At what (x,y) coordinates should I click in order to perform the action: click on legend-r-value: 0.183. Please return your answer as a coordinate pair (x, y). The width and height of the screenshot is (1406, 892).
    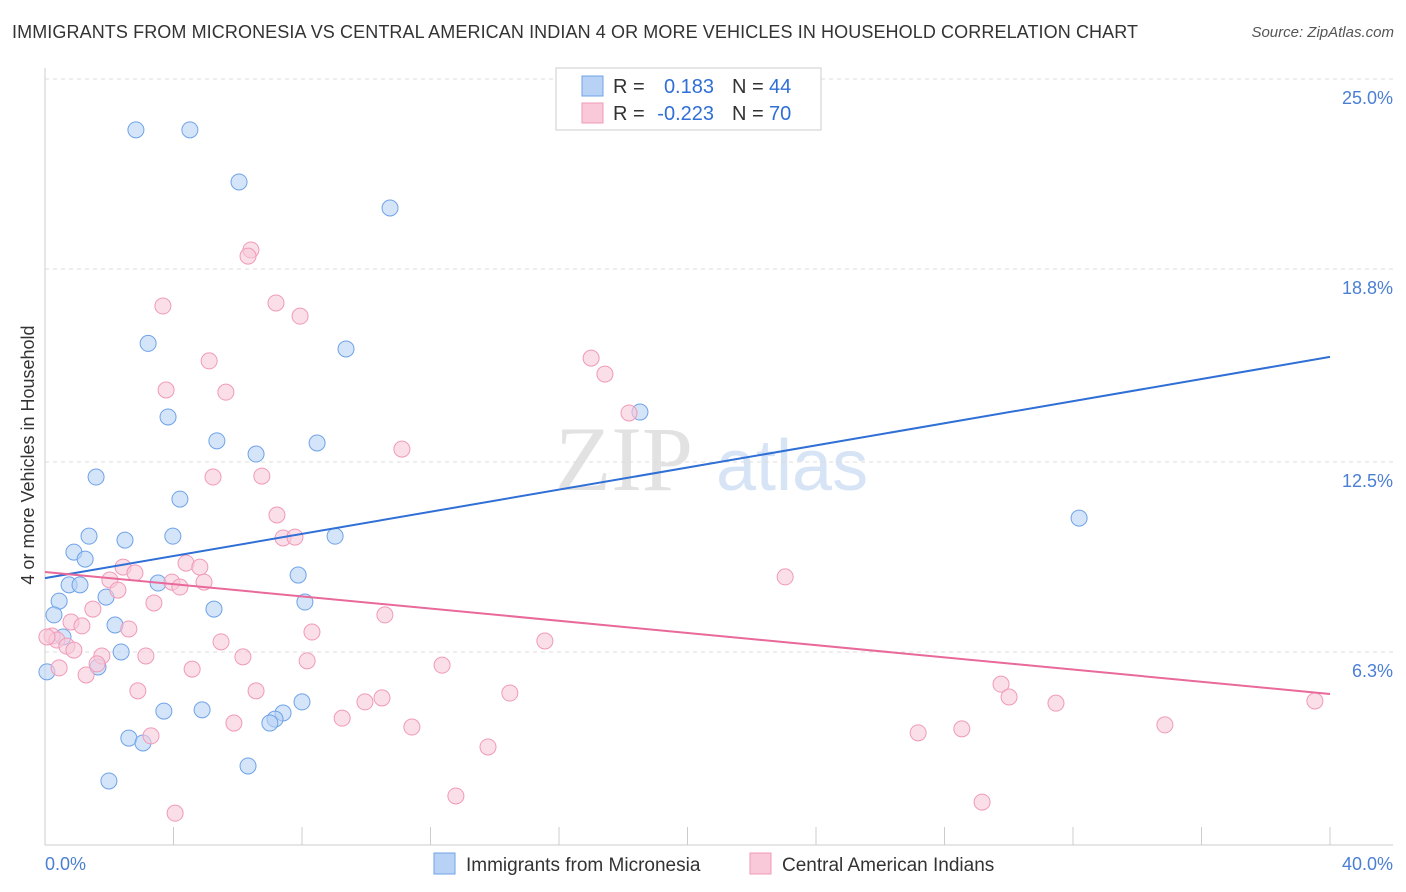
    Looking at the image, I should click on (689, 87).